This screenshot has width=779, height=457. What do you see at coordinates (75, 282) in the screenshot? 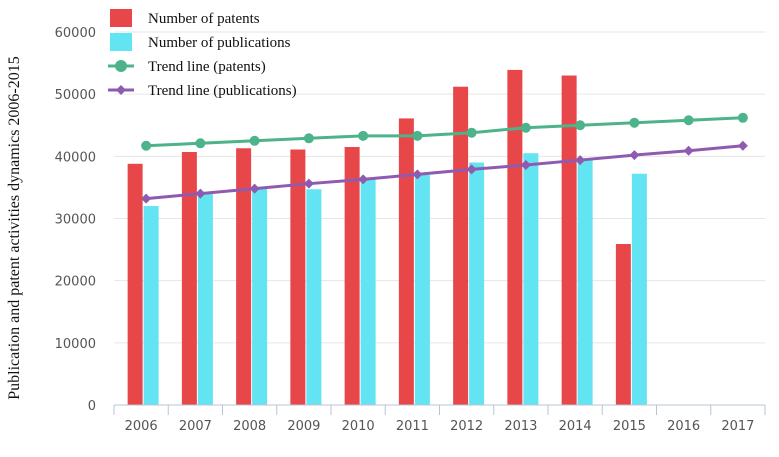
I see `y-tick-label: 20000` at bounding box center [75, 282].